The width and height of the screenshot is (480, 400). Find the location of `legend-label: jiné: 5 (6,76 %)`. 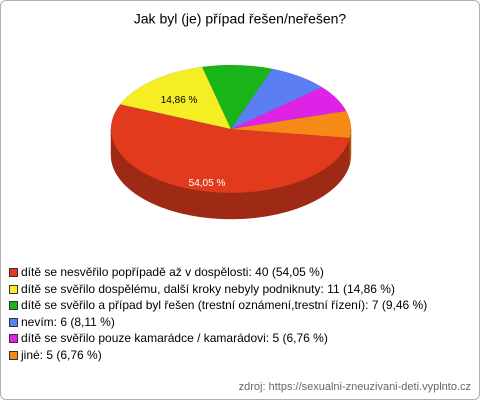

legend-label: jiné: 5 (6,76 %) is located at coordinates (61, 354).